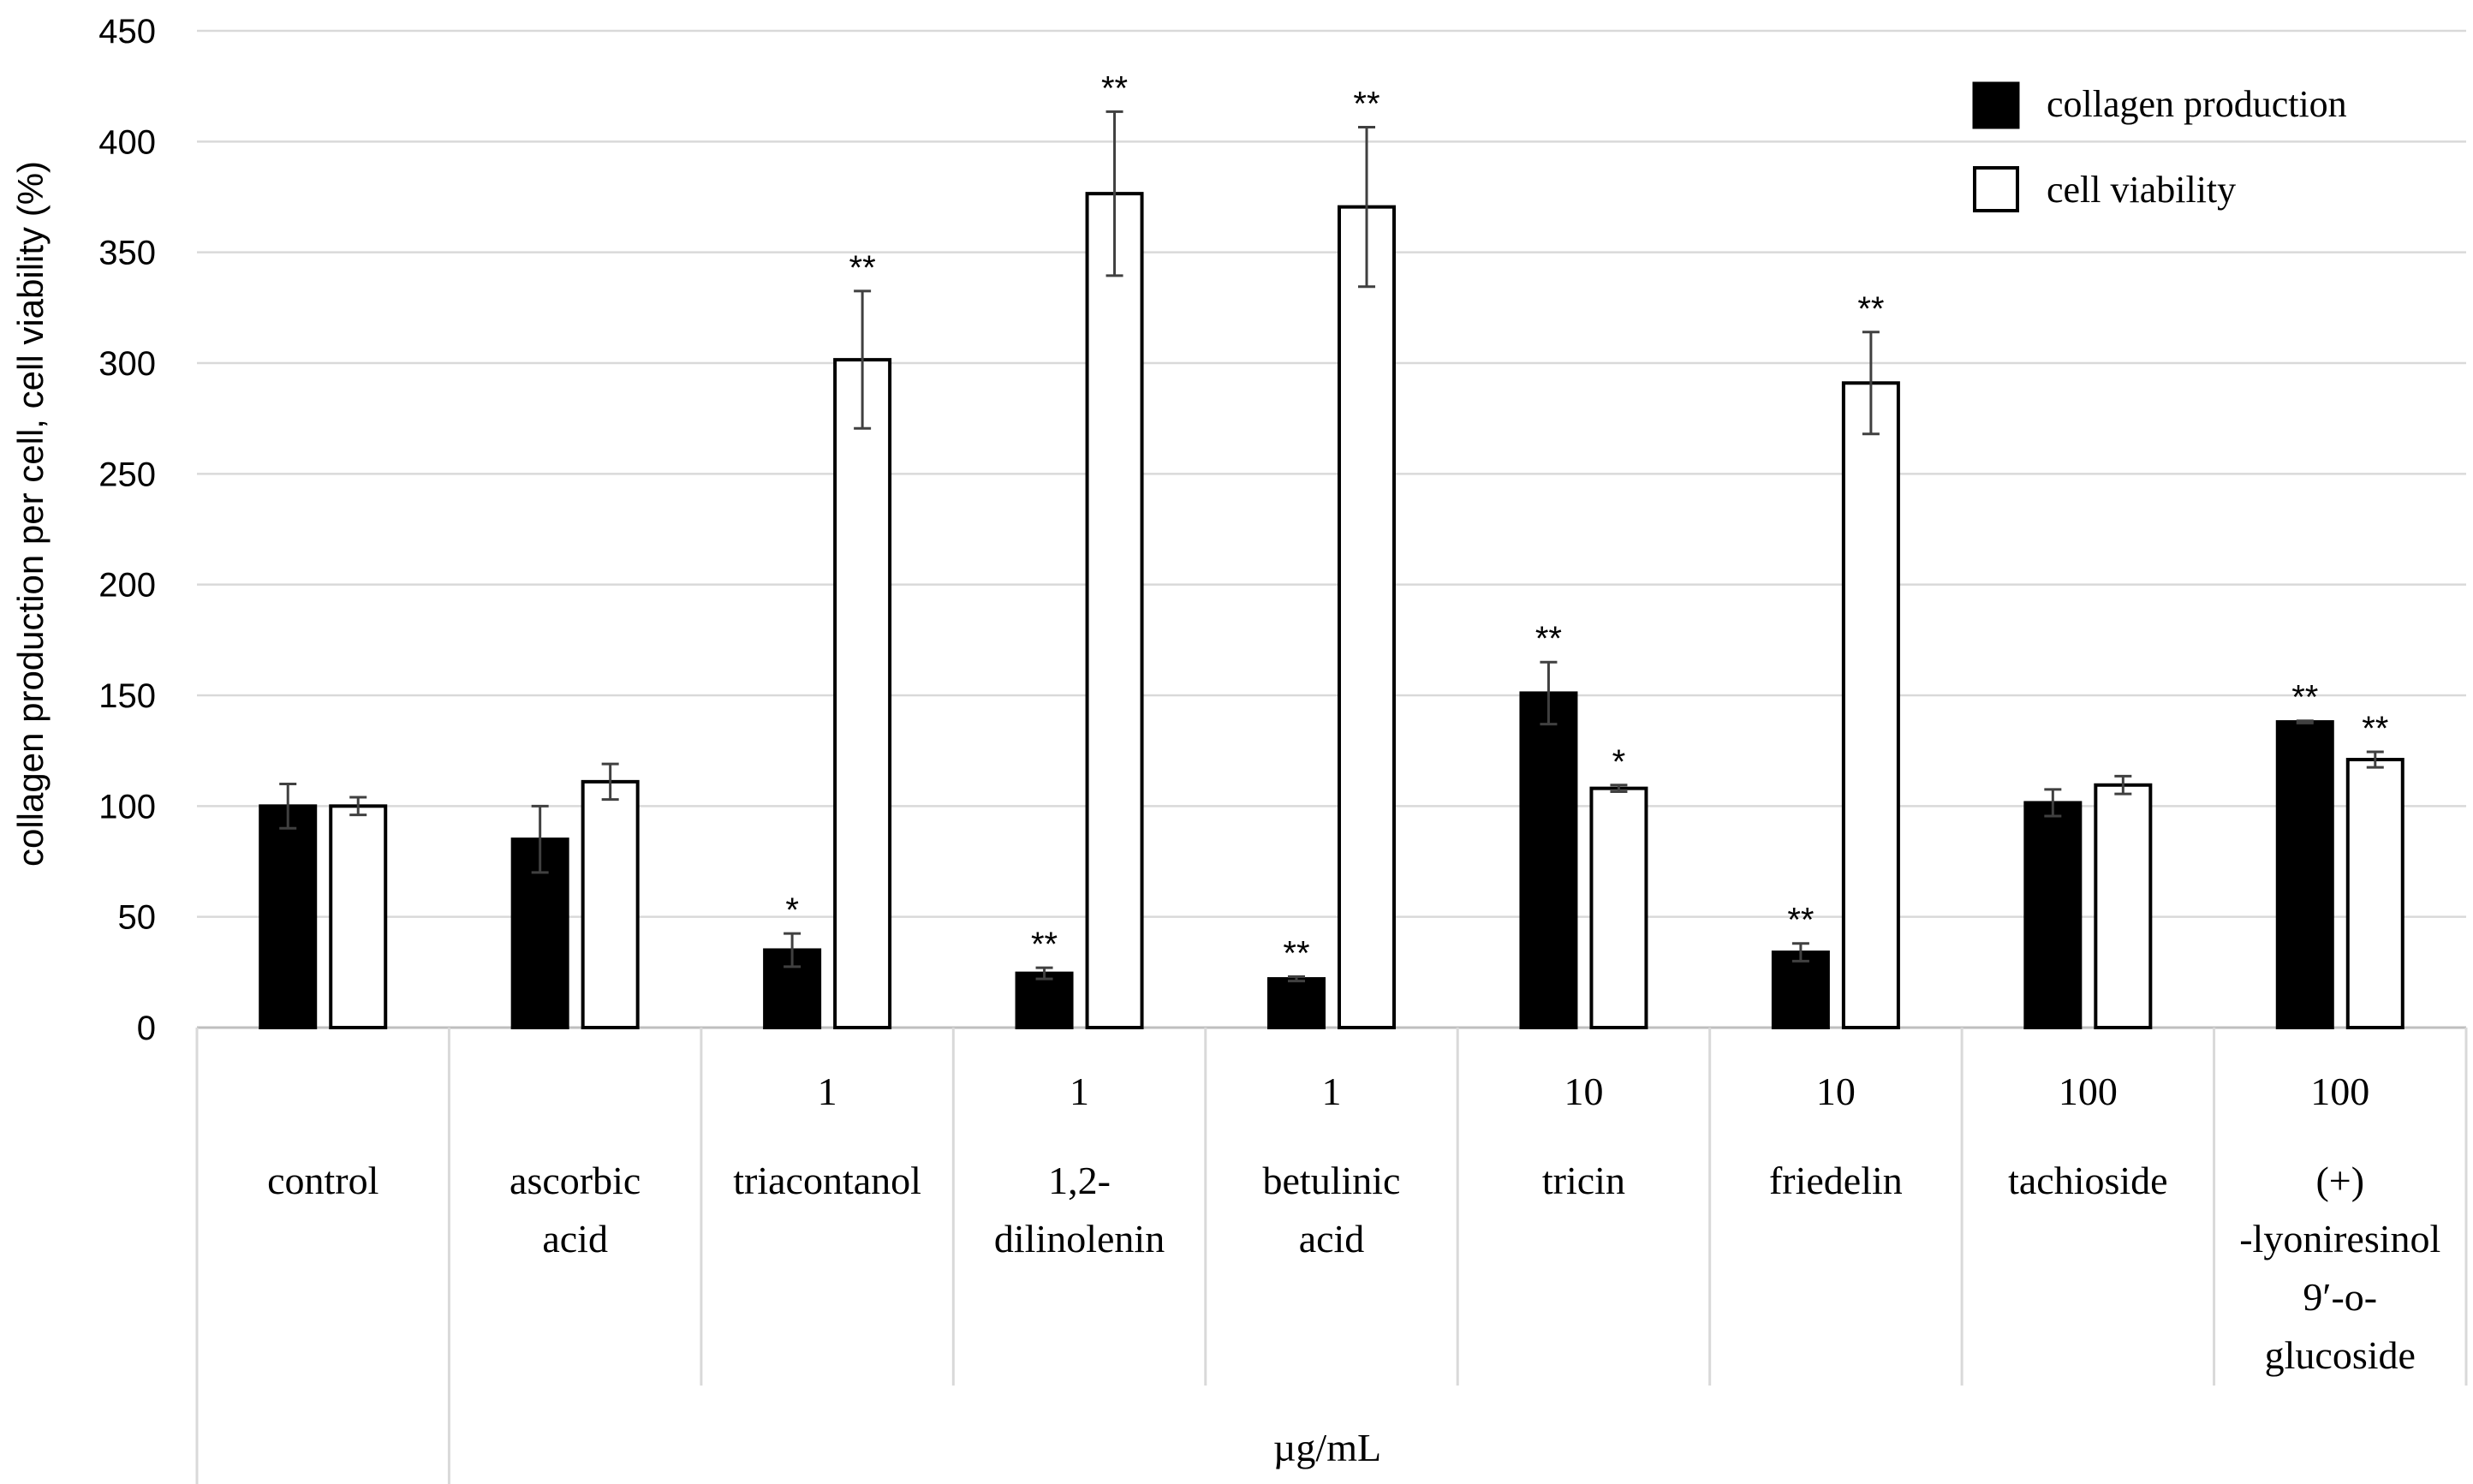  What do you see at coordinates (2088, 1181) in the screenshot?
I see `category-label: tachioside` at bounding box center [2088, 1181].